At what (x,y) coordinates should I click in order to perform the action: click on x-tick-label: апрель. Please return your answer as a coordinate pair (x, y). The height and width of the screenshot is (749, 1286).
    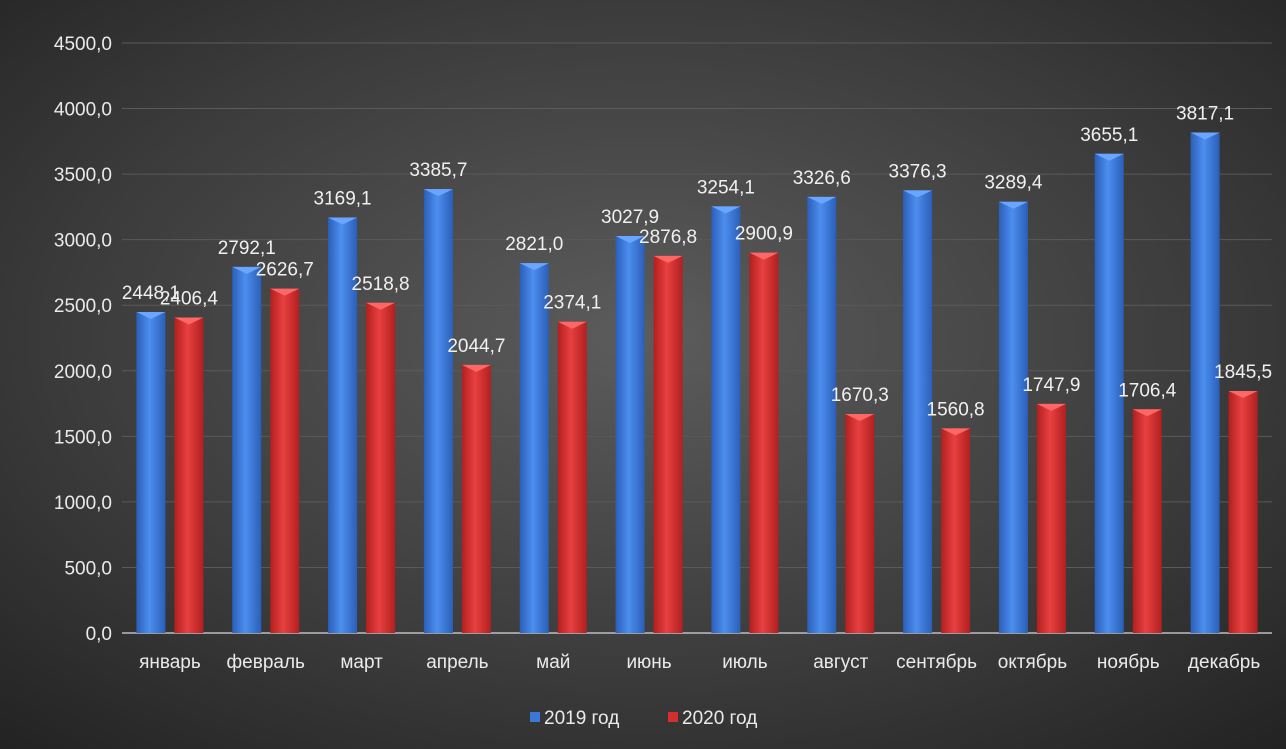
    Looking at the image, I should click on (457, 662).